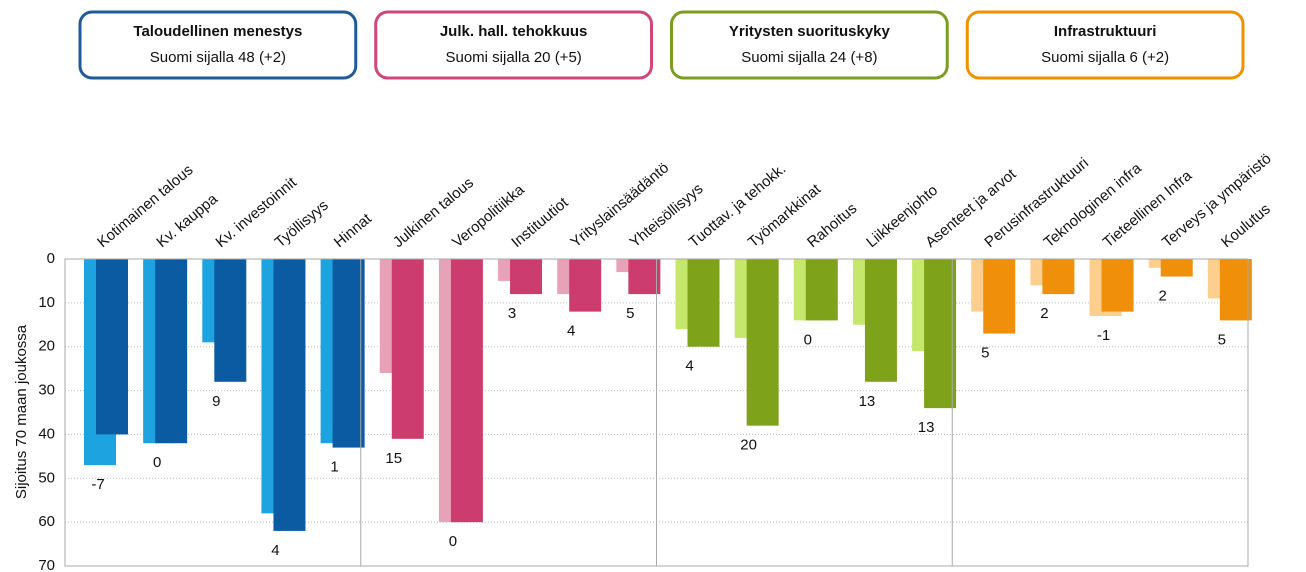 The width and height of the screenshot is (1306, 572). Describe the element at coordinates (1246, 226) in the screenshot. I see `x-tick-label: Koulutus` at that location.